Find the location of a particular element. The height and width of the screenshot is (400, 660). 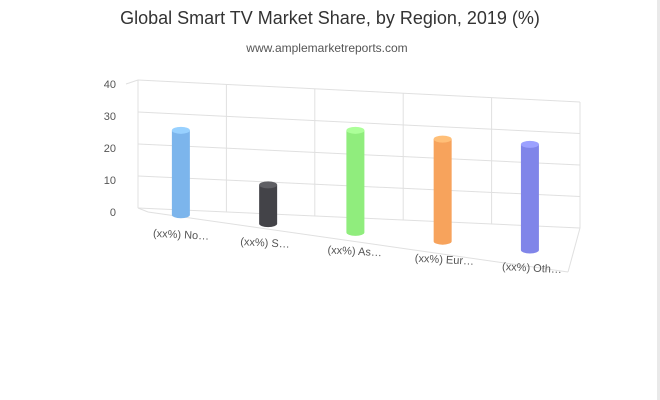

y-axis-ticks: 0 10 20 30 40 is located at coordinates (110, 149).